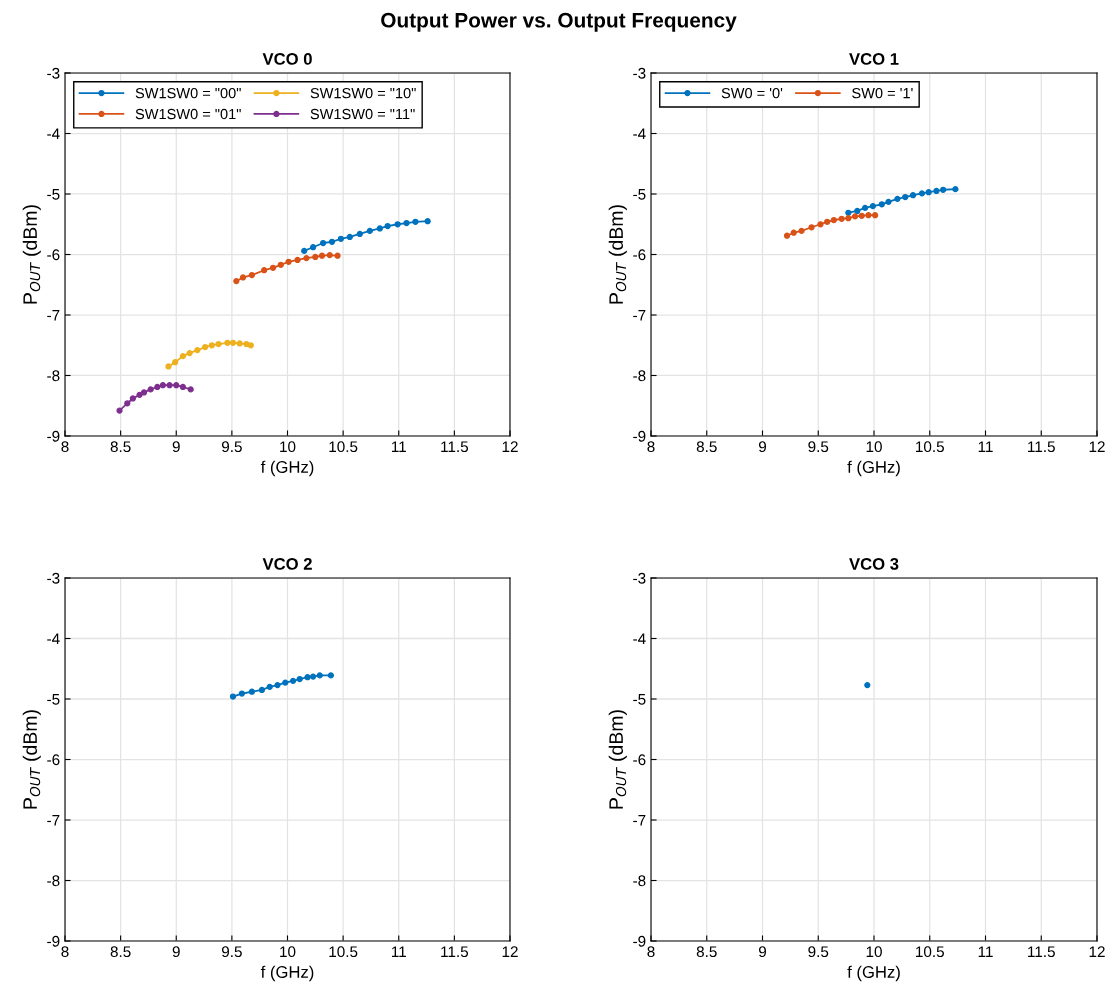  What do you see at coordinates (510, 951) in the screenshot?
I see `x-tick-label: 12` at bounding box center [510, 951].